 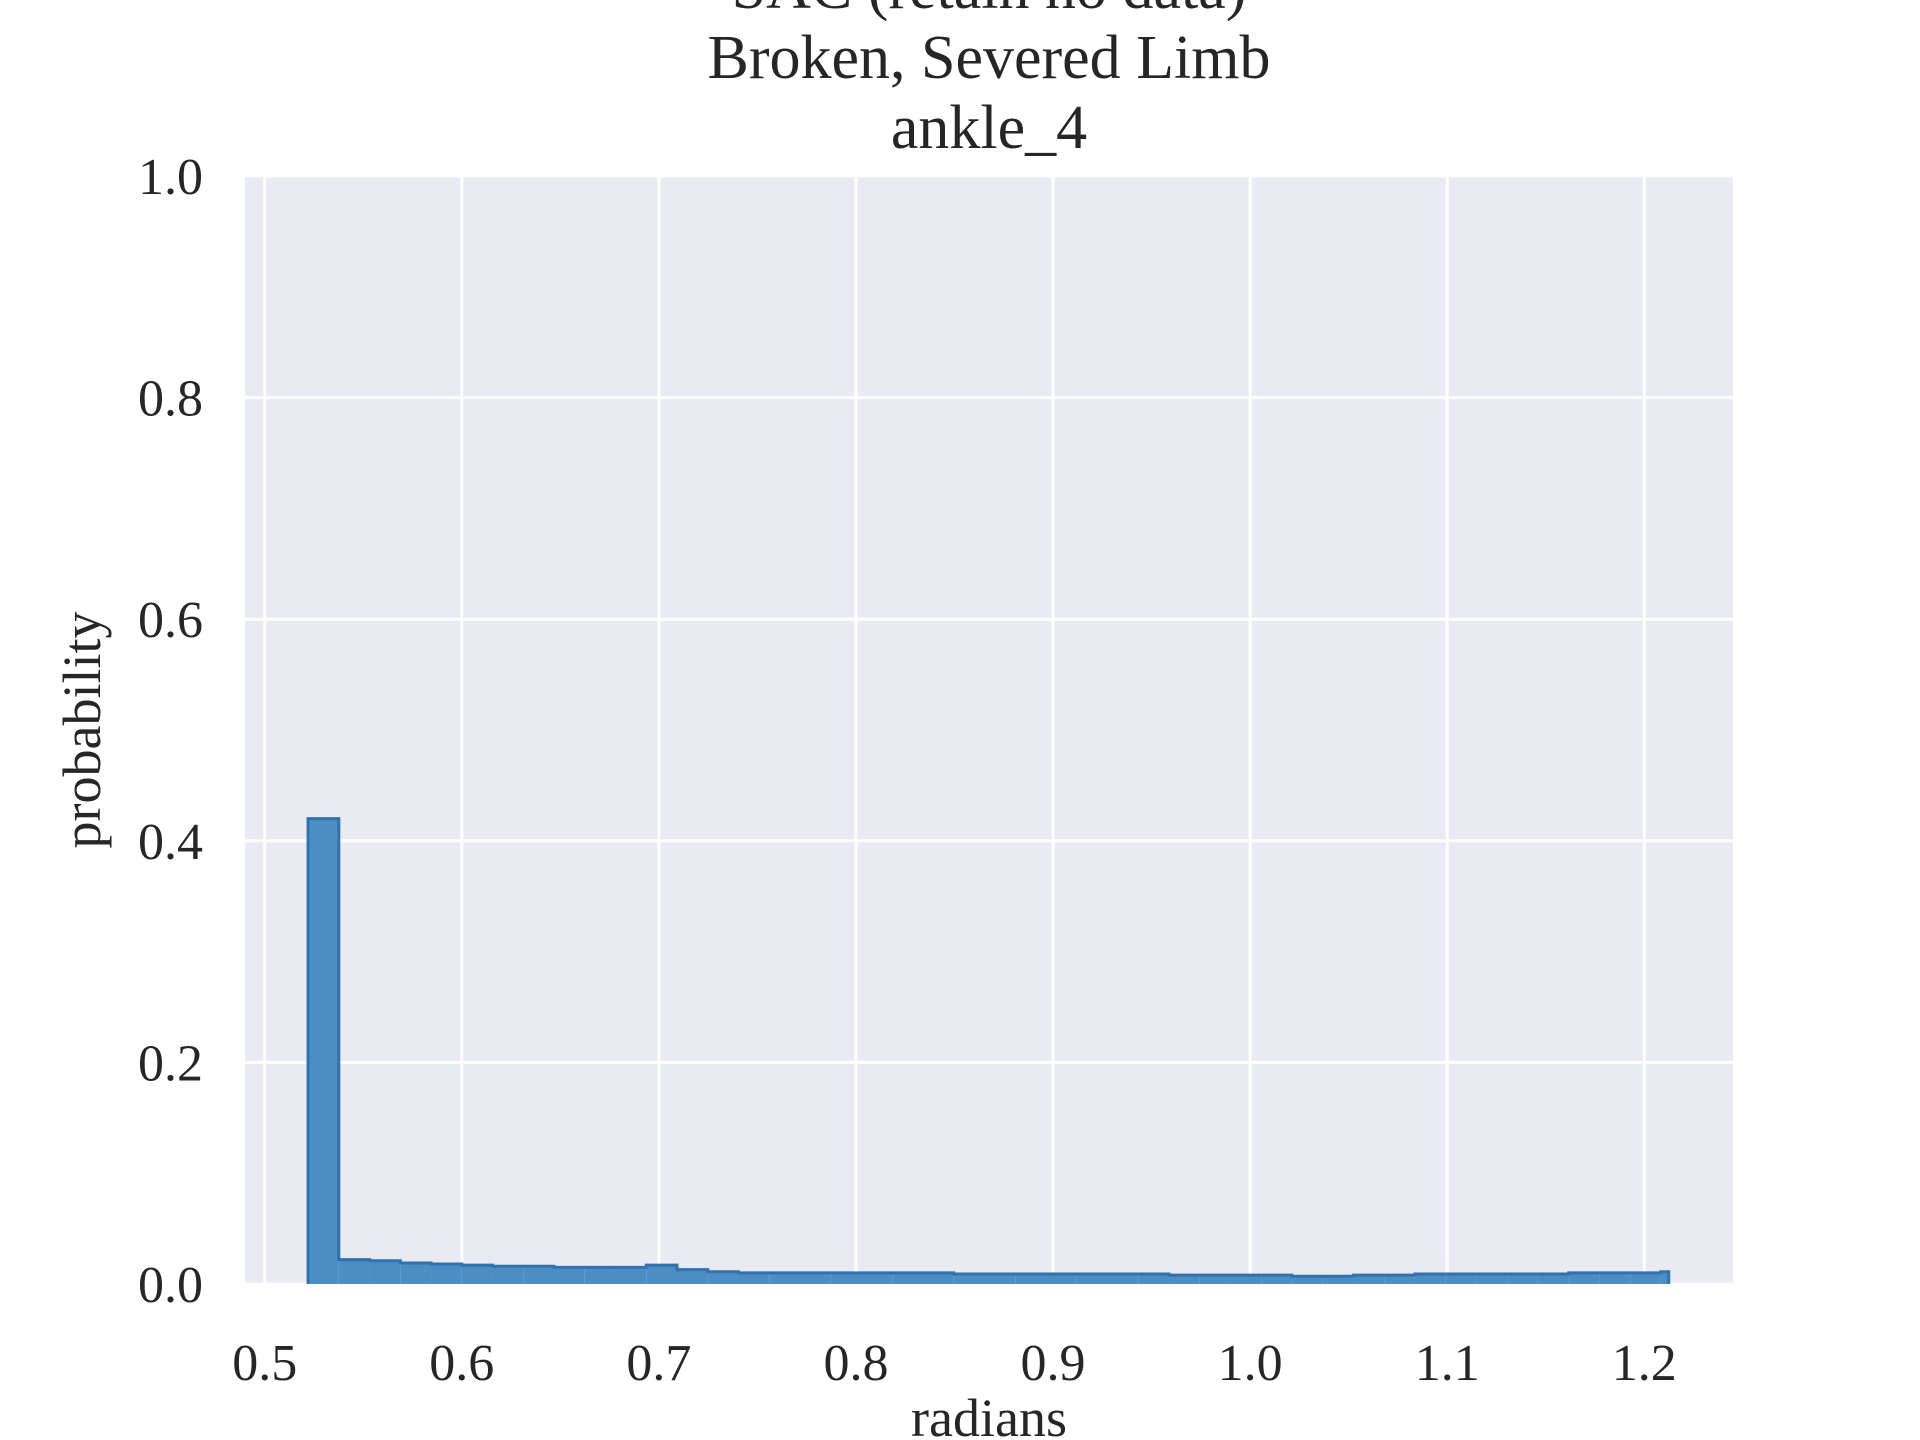 I want to click on x-tick-label: 1.2, so click(x=1644, y=1363).